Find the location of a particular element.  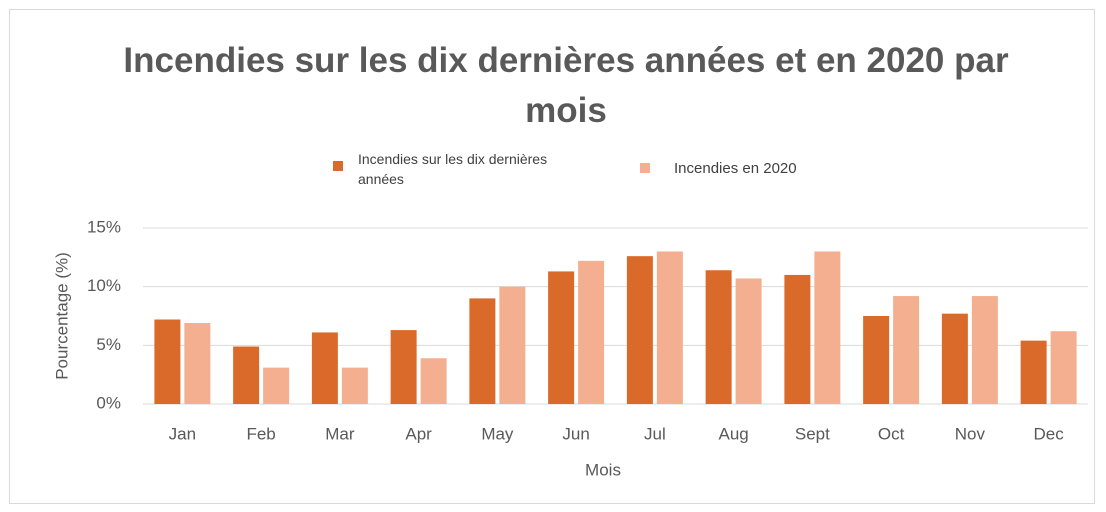

y-axis-label: Pourcentage (%) is located at coordinates (61, 316).